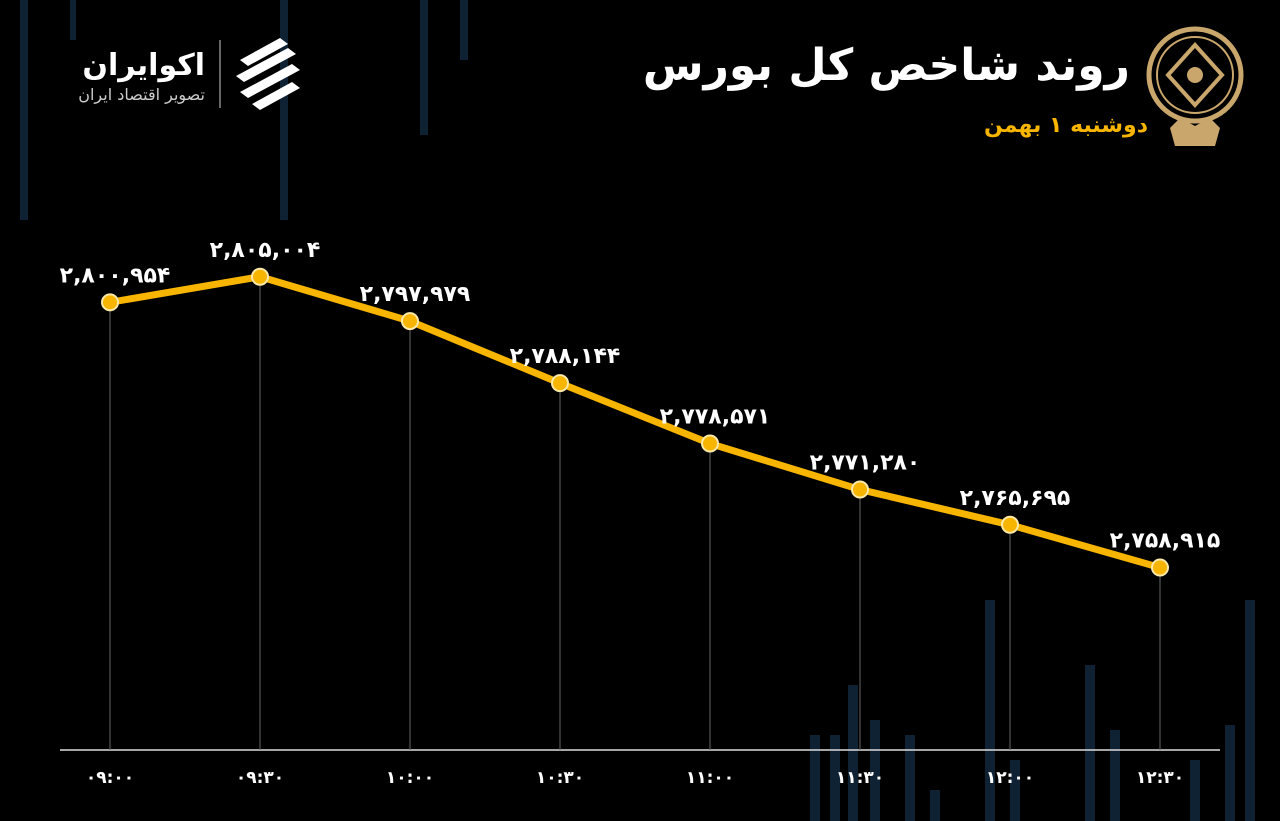 The image size is (1280, 821). Describe the element at coordinates (265, 250) in the screenshot. I see `value-label: ۲,۸۰۵,۰۰۴` at that location.